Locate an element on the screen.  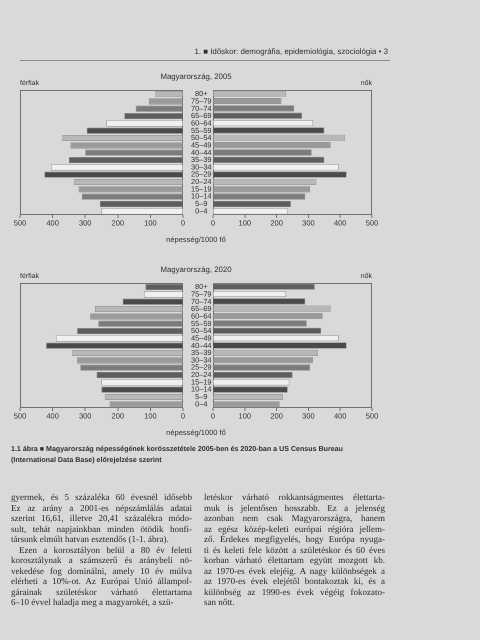
text: letéskor várható rokkantságmentes élettarta- muk is jelentősen hosszabb. Ez a jelenség azonban nem csak Magyarországra, hanem az egész közép-keleti európai régióra jellem- ző. Érdekes megfigyelés, hogy Európa nyuga- ti és keleti fele között a születéskor és 60 éves korban várható élettartam együtt mozgott kb. az 1970-es évek elejéig. A nagy különbségek a az 1970-es évek elejétől bontakoztak ki, és a különbség az 1990-es évek végéig fokozato- san nőtt. is located at coordinates (294, 549).